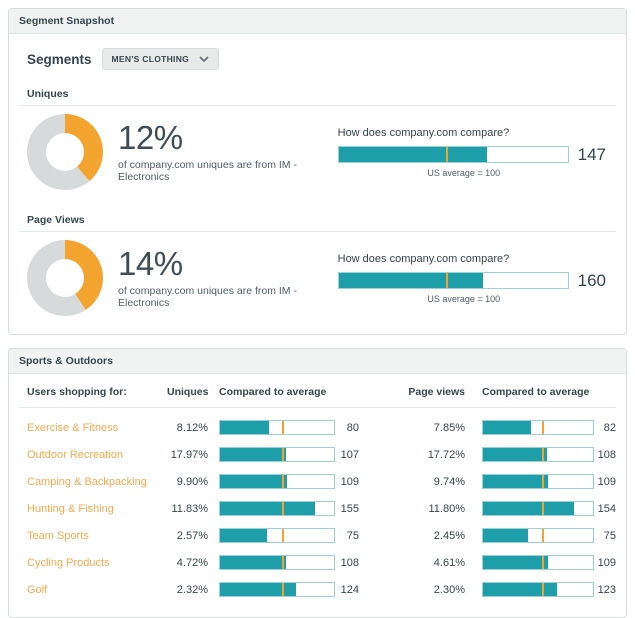  Describe the element at coordinates (317, 223) in the screenshot. I see `section-title-pageviews: Page Views` at that location.